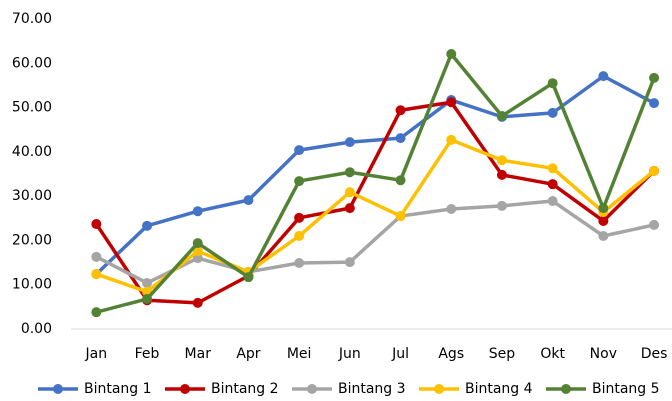  What do you see at coordinates (32, 108) in the screenshot?
I see `y-tick-label: 50.00` at bounding box center [32, 108].